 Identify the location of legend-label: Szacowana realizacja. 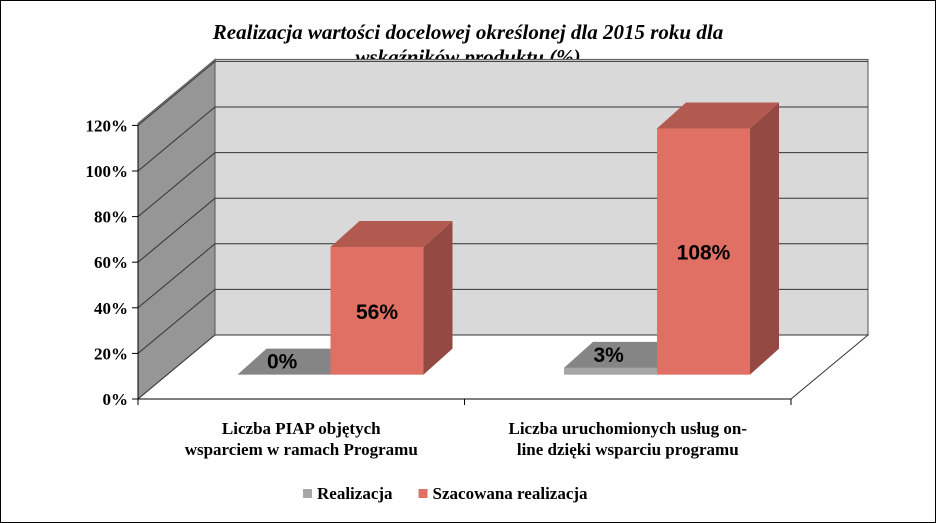
(511, 493).